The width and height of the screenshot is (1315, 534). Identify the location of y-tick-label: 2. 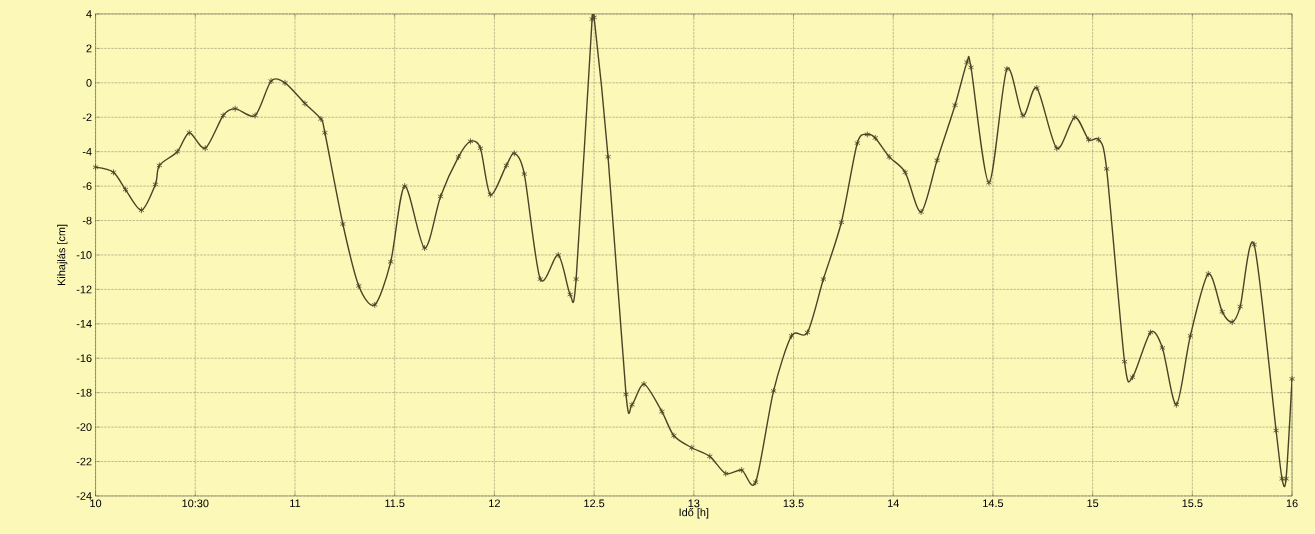
(89, 48).